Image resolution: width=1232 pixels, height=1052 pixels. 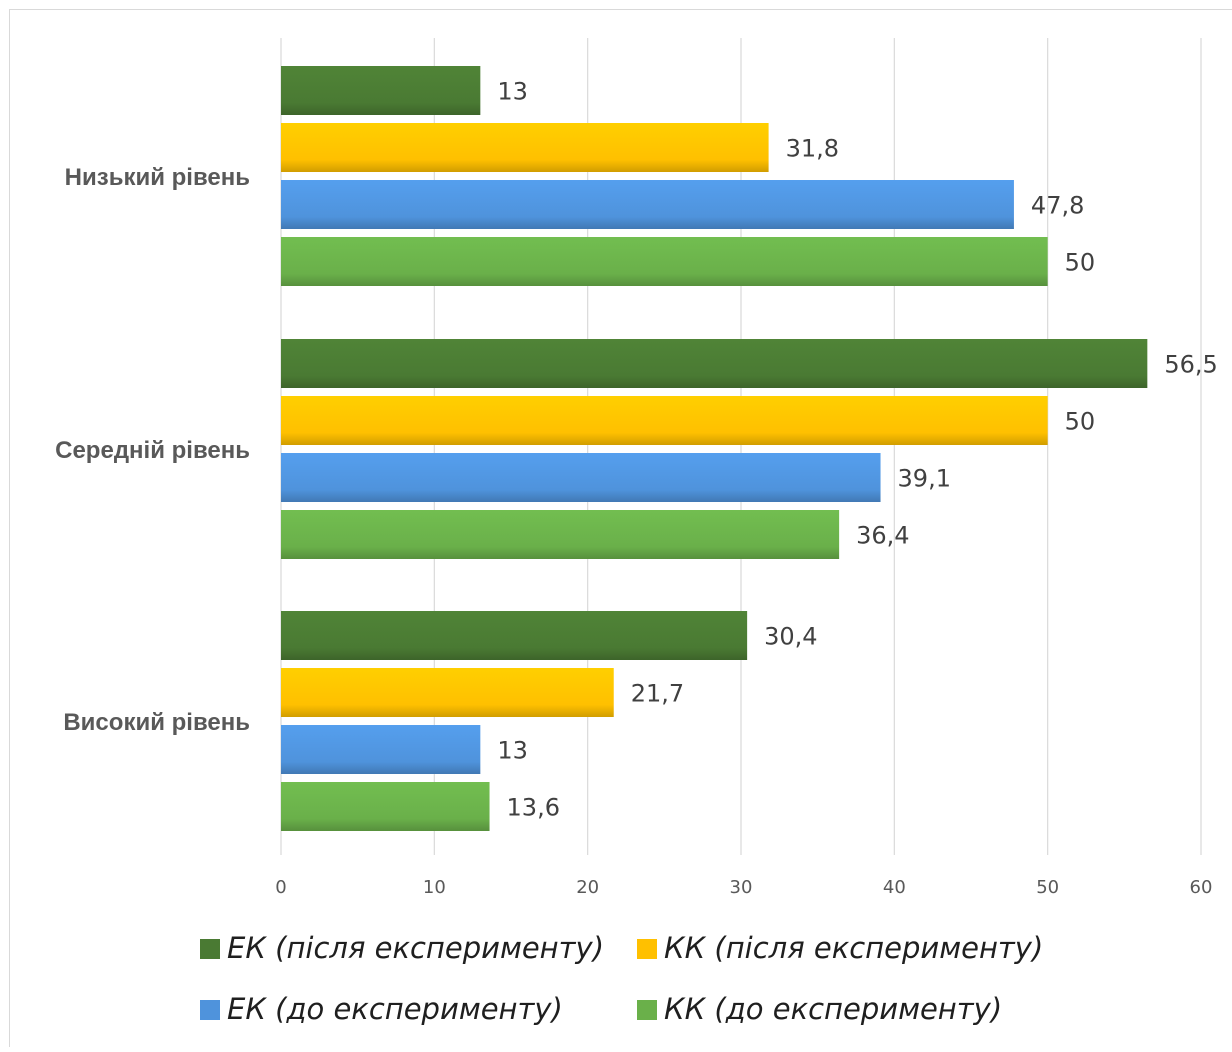 I want to click on legend-item: ЕК (після експерименту), so click(x=402, y=948).